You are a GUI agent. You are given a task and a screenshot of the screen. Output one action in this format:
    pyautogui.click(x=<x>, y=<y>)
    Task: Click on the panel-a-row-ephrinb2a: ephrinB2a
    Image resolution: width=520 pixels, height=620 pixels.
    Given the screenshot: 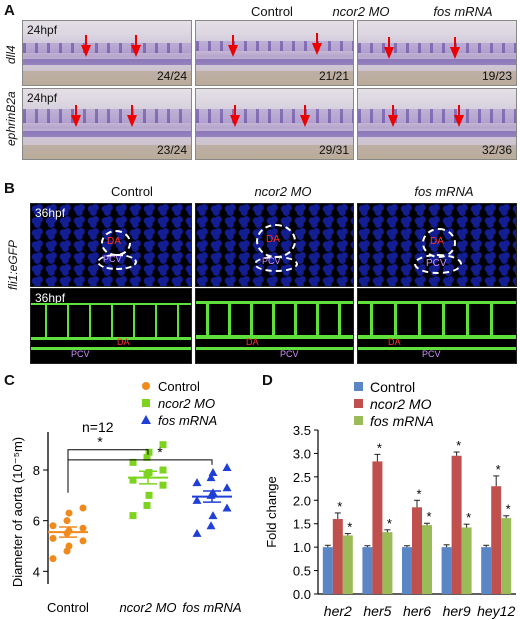 What is the action you would take?
    pyautogui.click(x=11, y=118)
    